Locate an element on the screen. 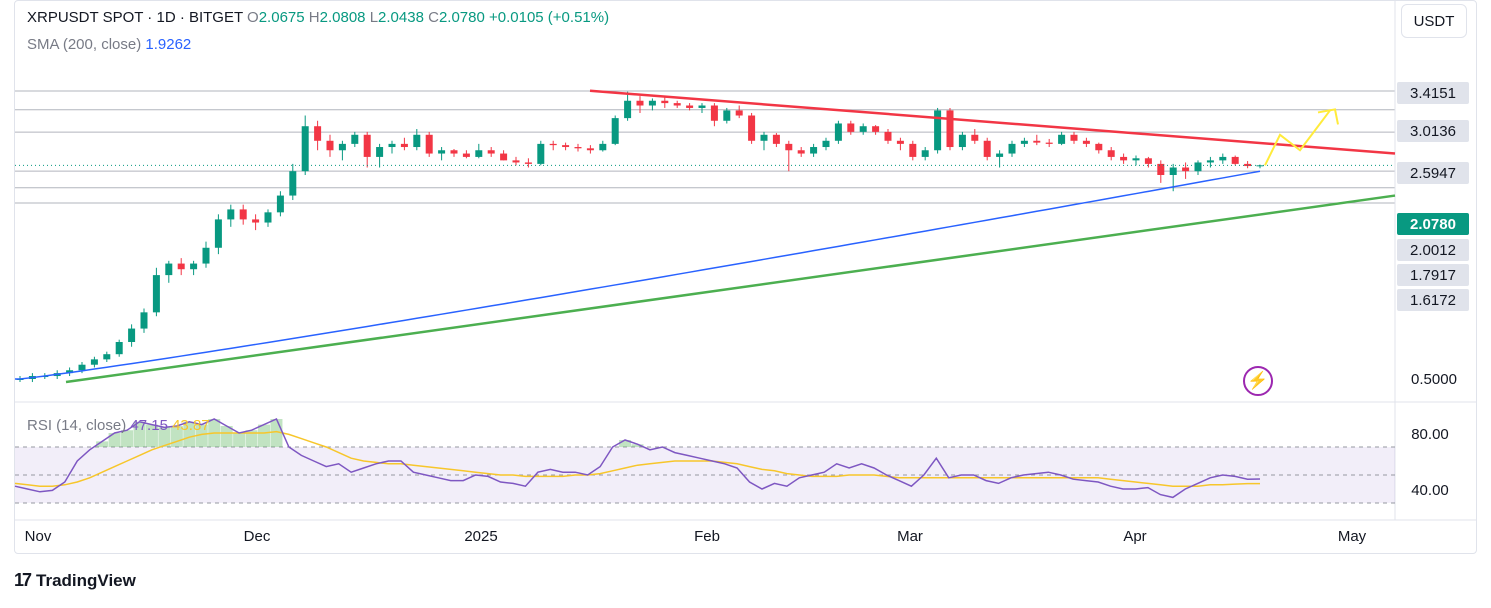 The width and height of the screenshot is (1491, 608). rsi-legend: RSI (14, close) 47.15 43.87 is located at coordinates (118, 425).